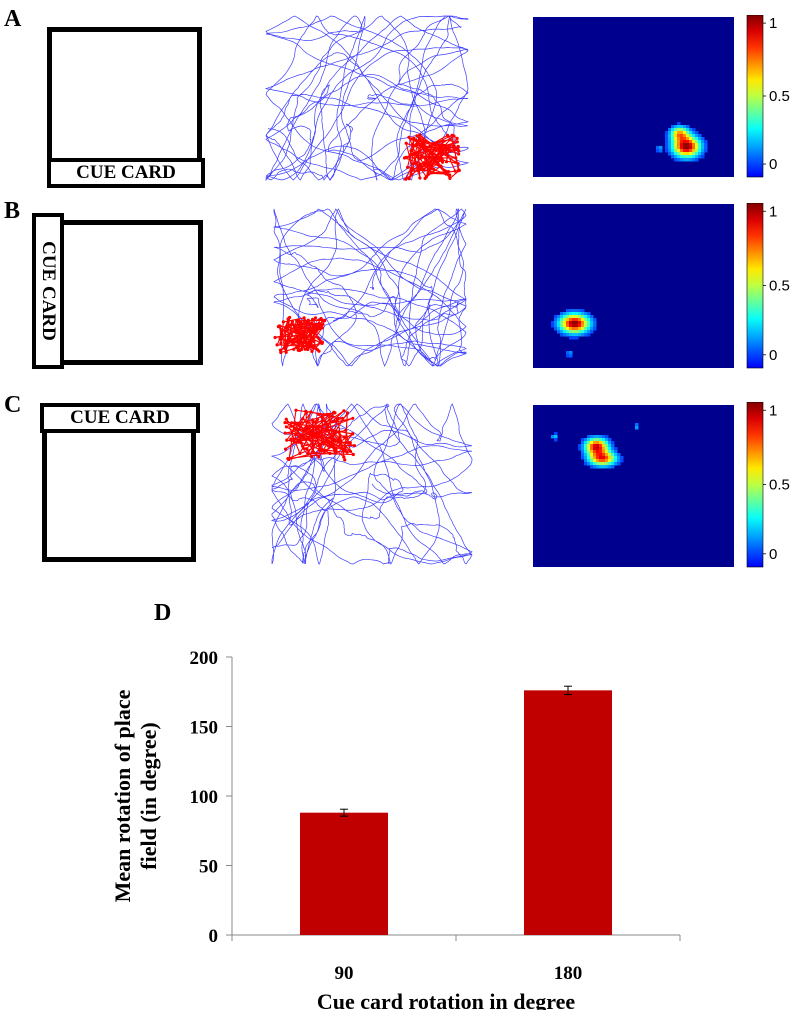 This screenshot has width=795, height=1014. I want to click on trajectory-path, so click(371, 483).